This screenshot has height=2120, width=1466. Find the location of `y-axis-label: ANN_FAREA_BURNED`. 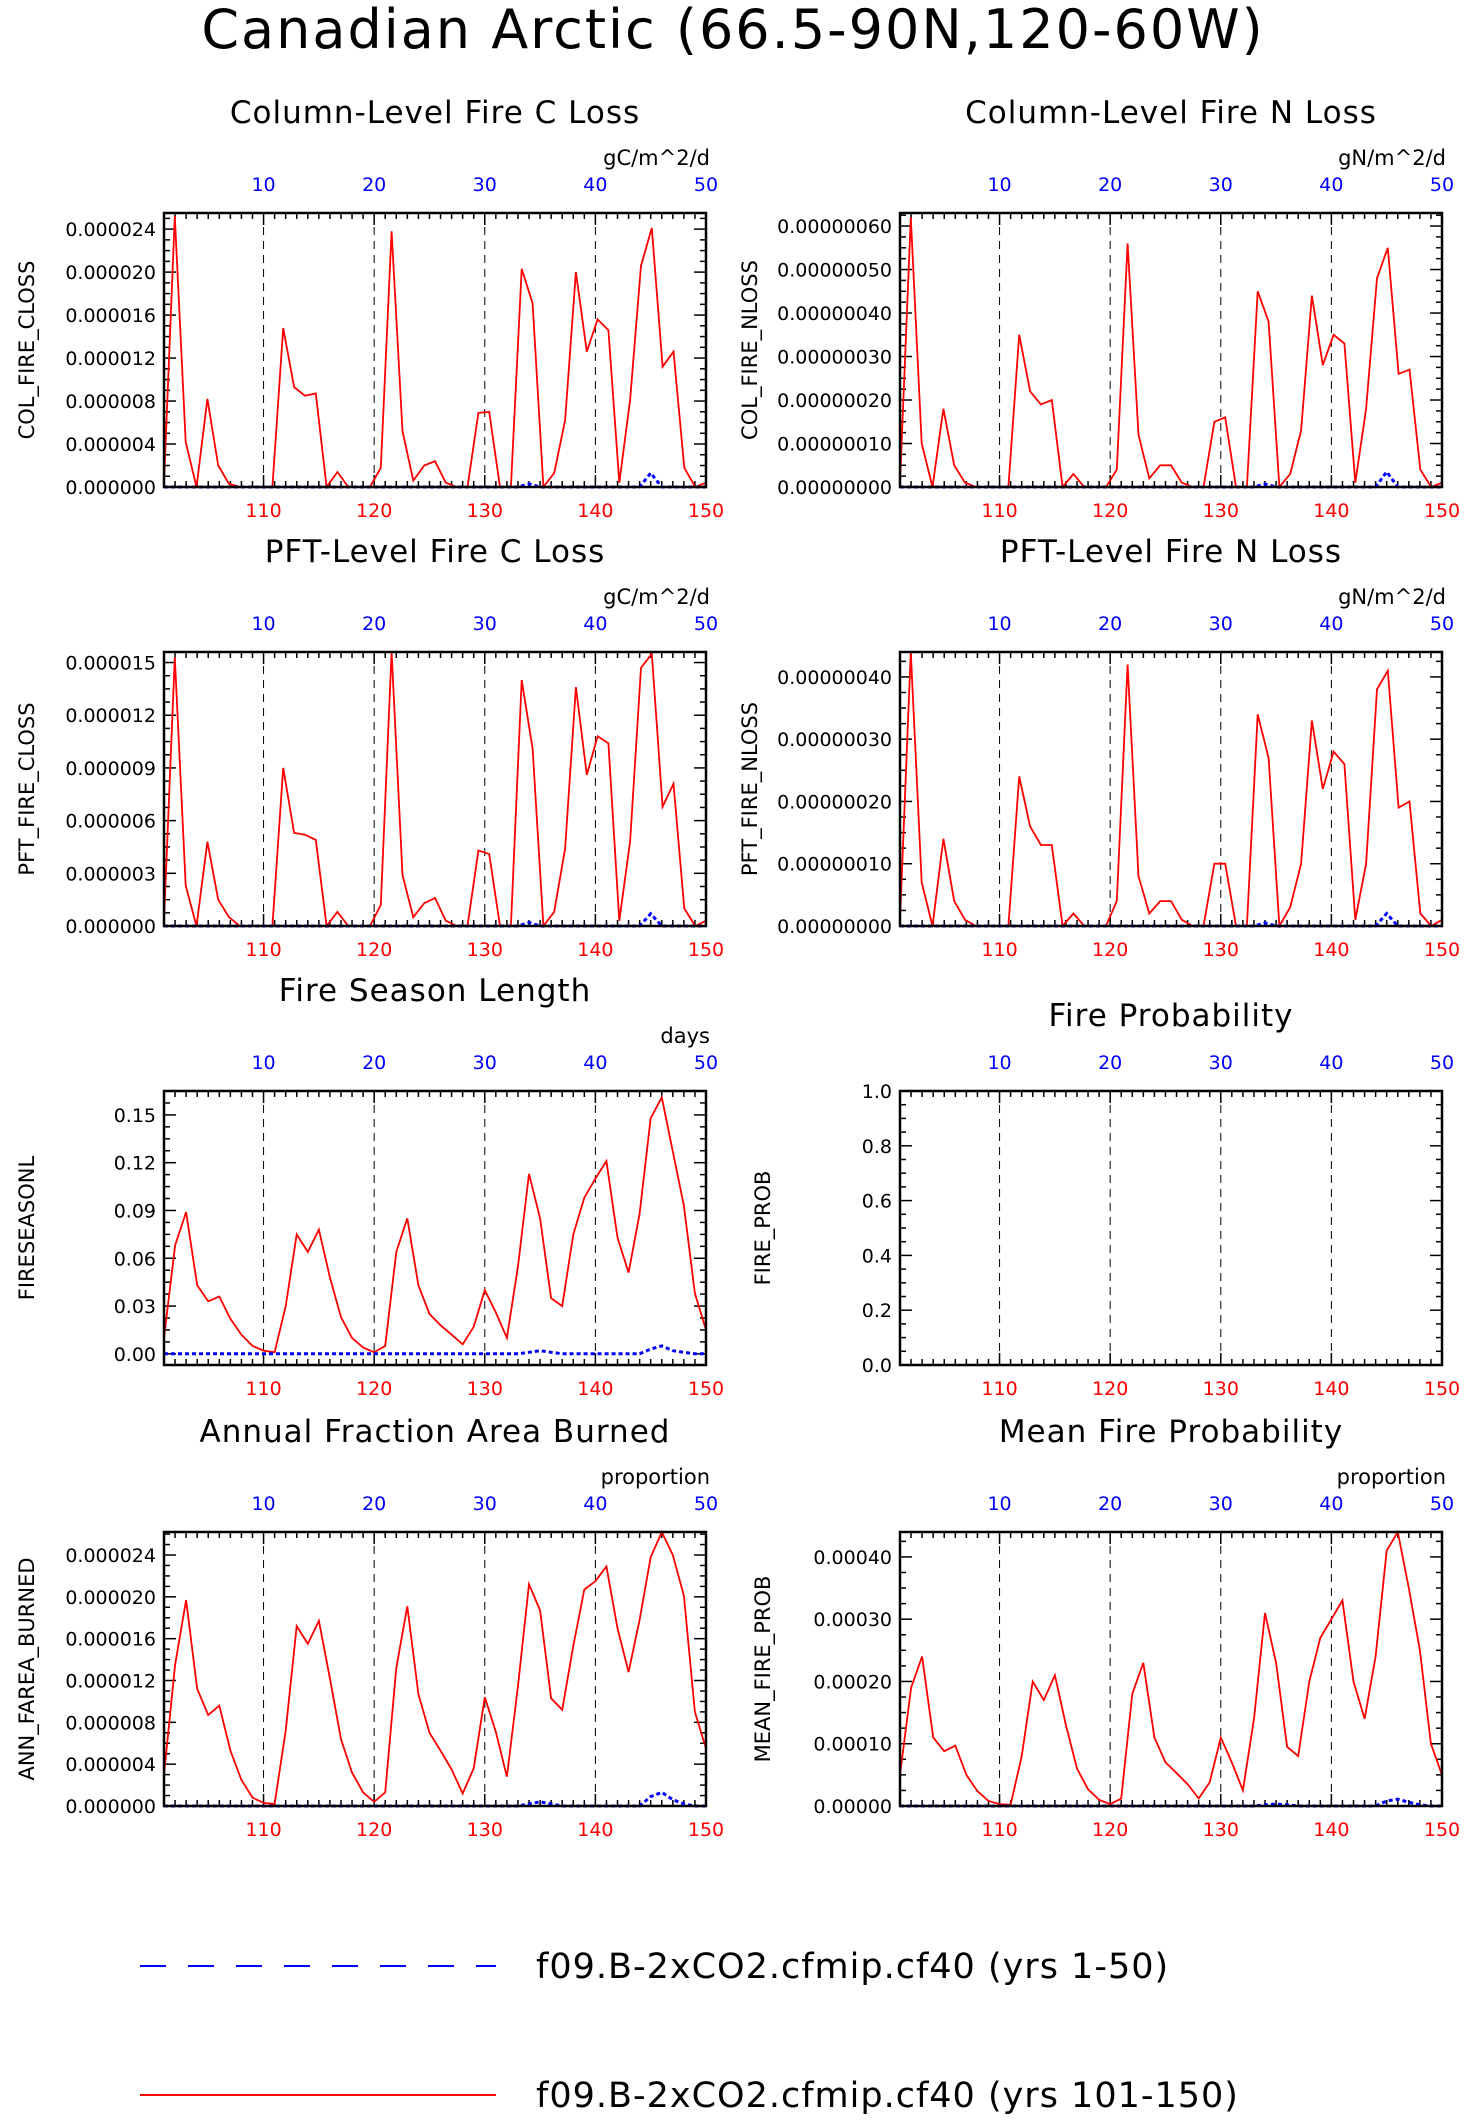

y-axis-label: ANN_FAREA_BURNED is located at coordinates (27, 1668).